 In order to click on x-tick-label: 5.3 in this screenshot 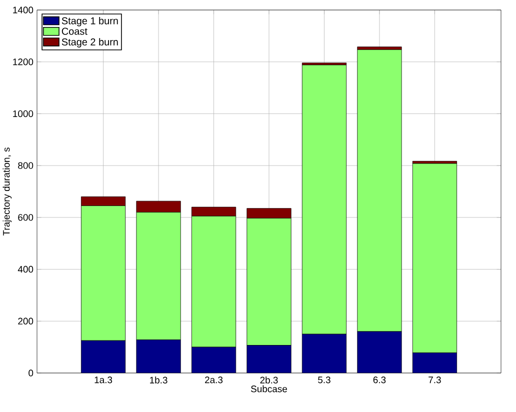, I will do `click(324, 380)`.